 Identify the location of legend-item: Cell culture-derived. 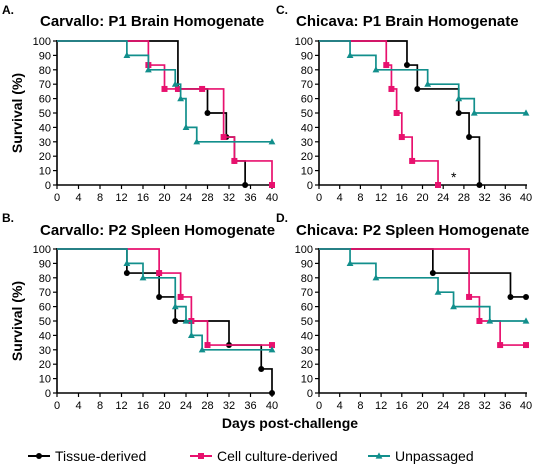
(264, 456).